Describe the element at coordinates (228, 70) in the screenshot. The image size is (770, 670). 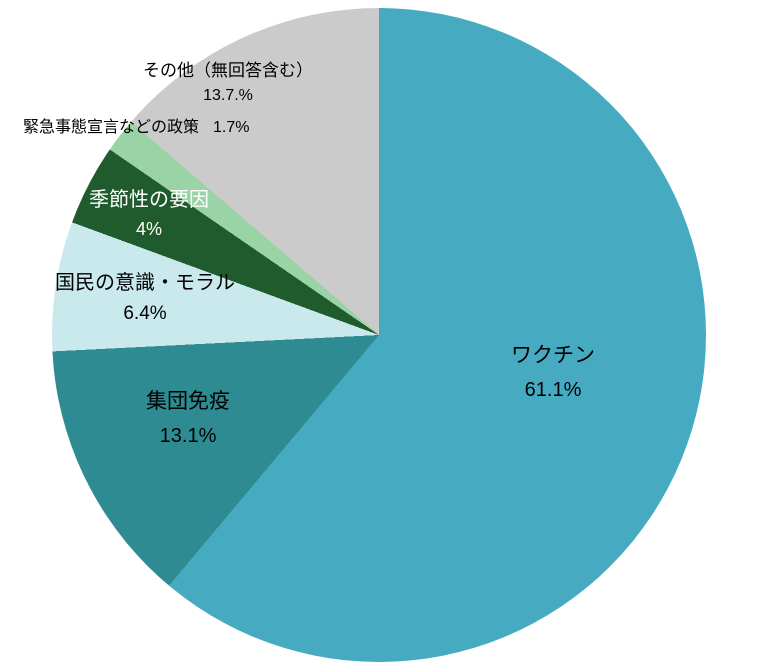
I see `slice-name: その他（無回答含む）` at that location.